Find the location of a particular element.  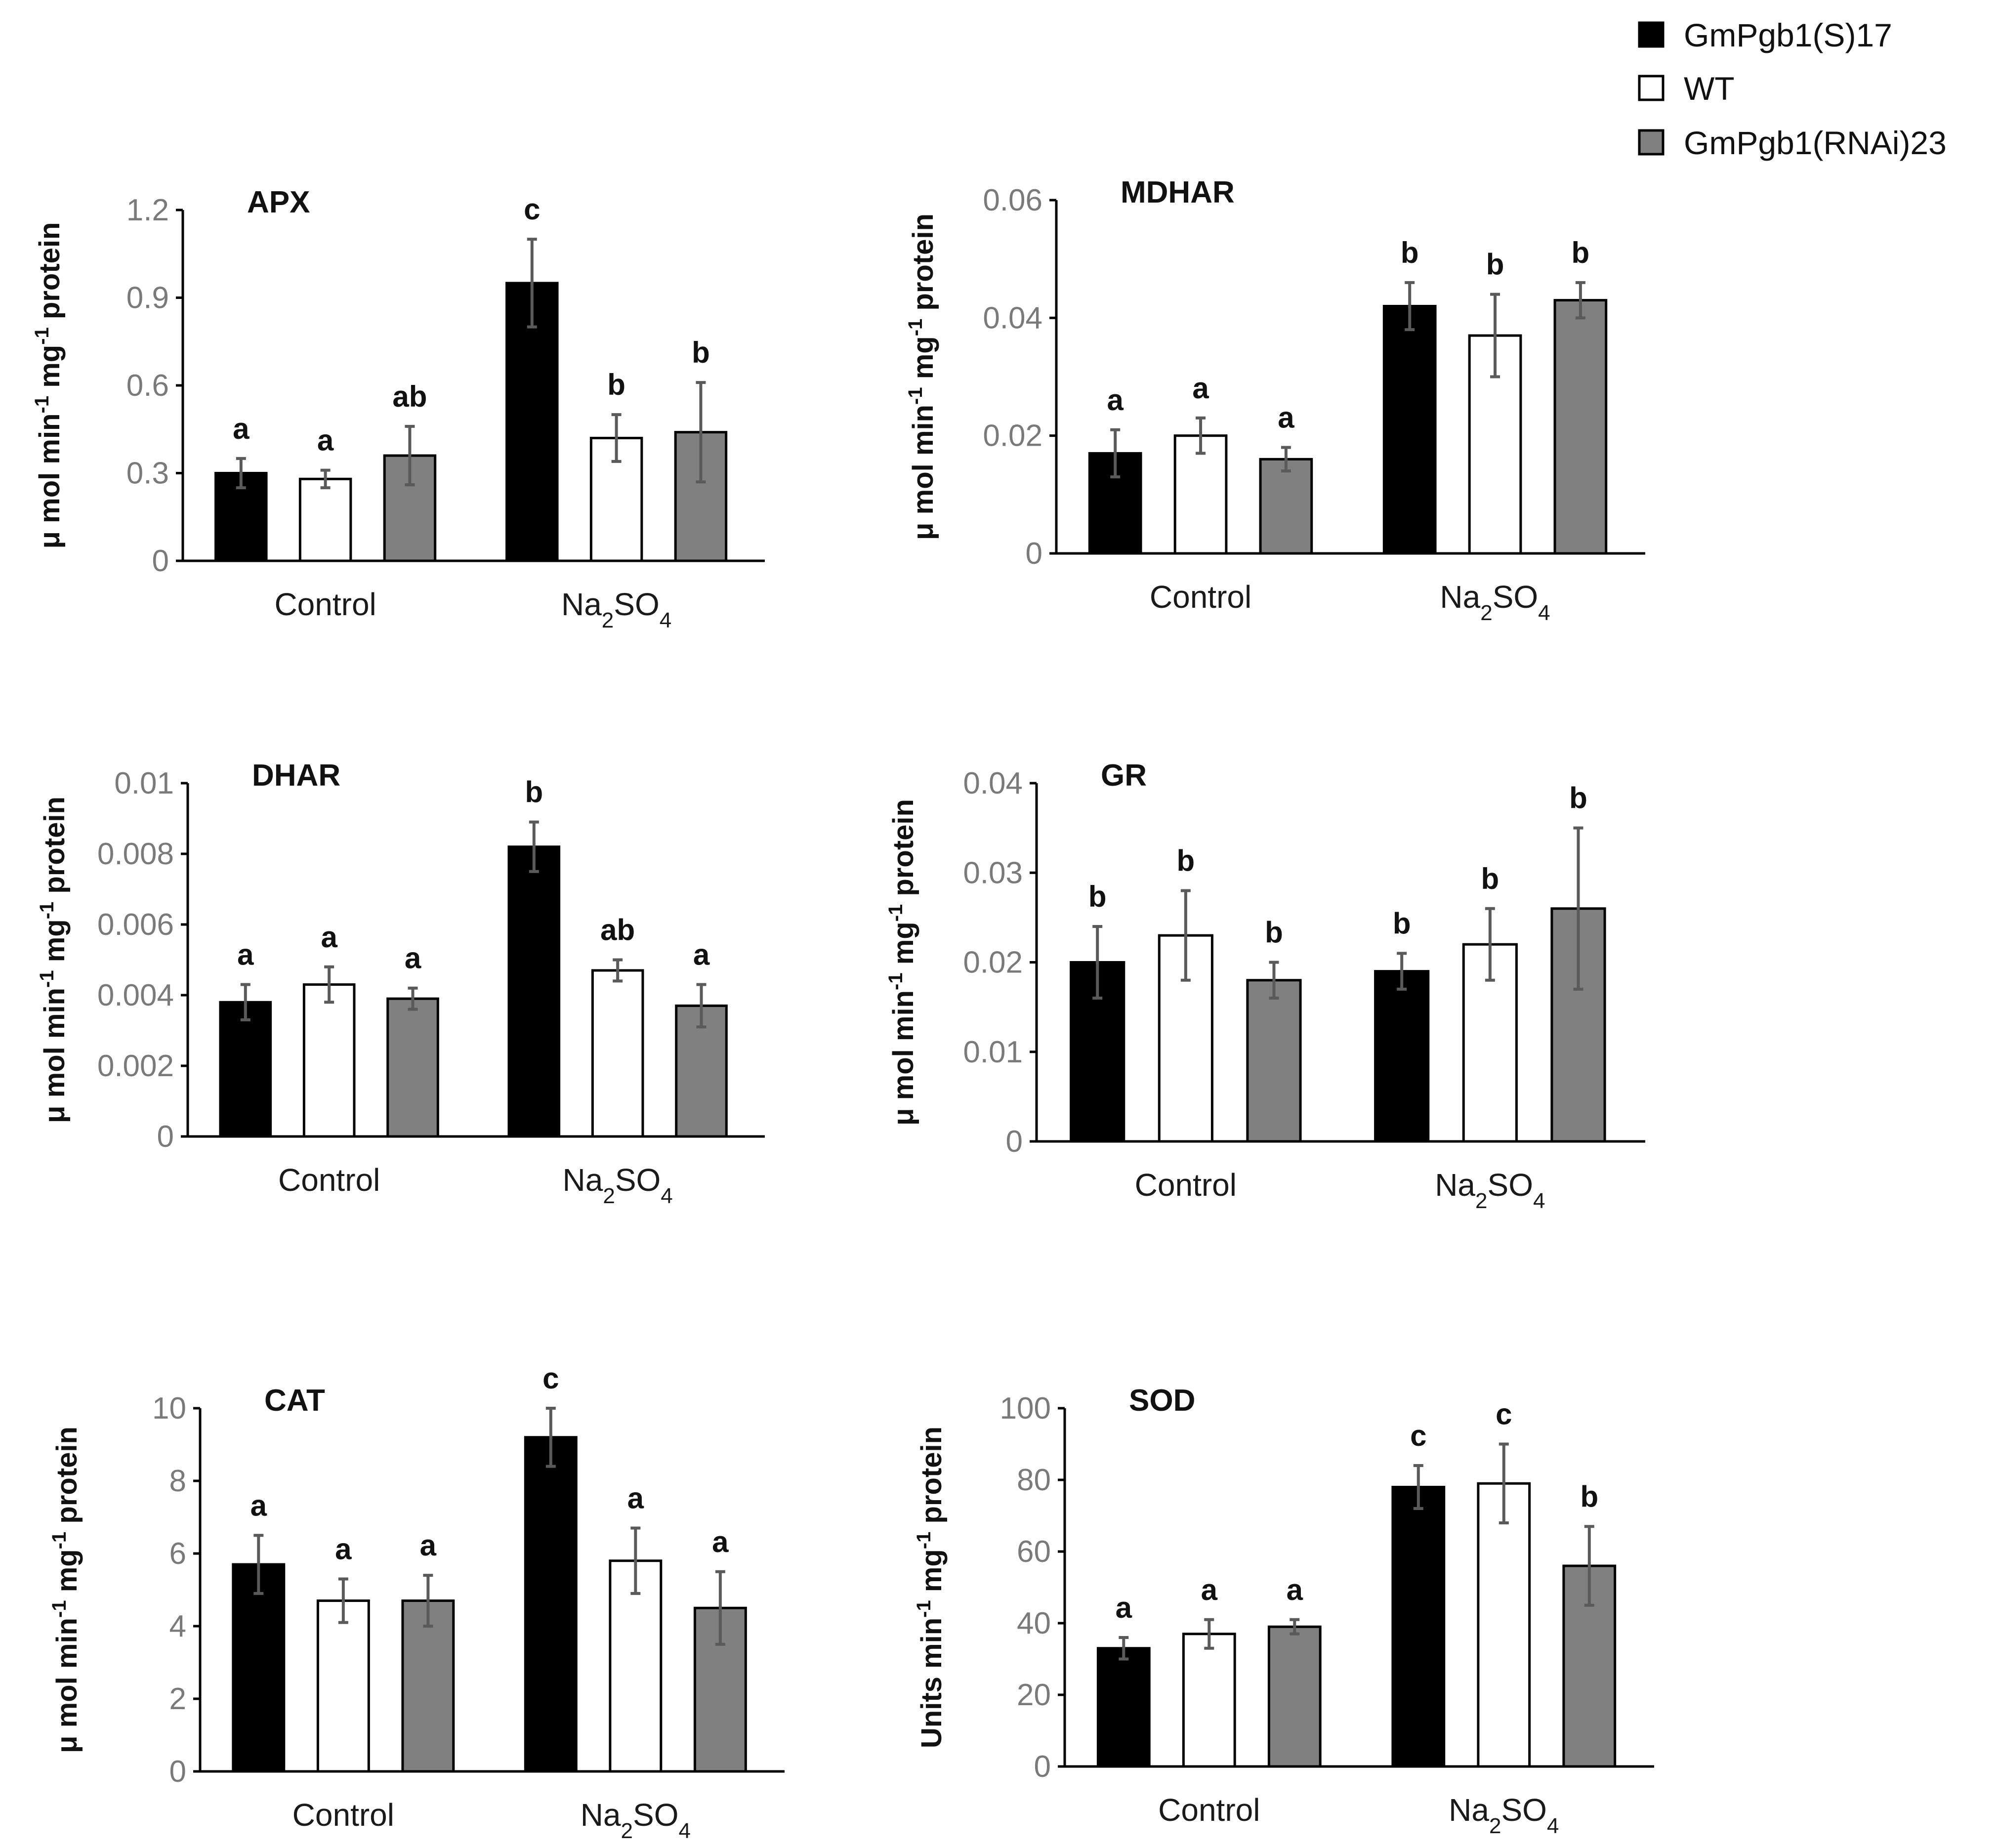

y-tick-label: 1.2 is located at coordinates (148, 210).